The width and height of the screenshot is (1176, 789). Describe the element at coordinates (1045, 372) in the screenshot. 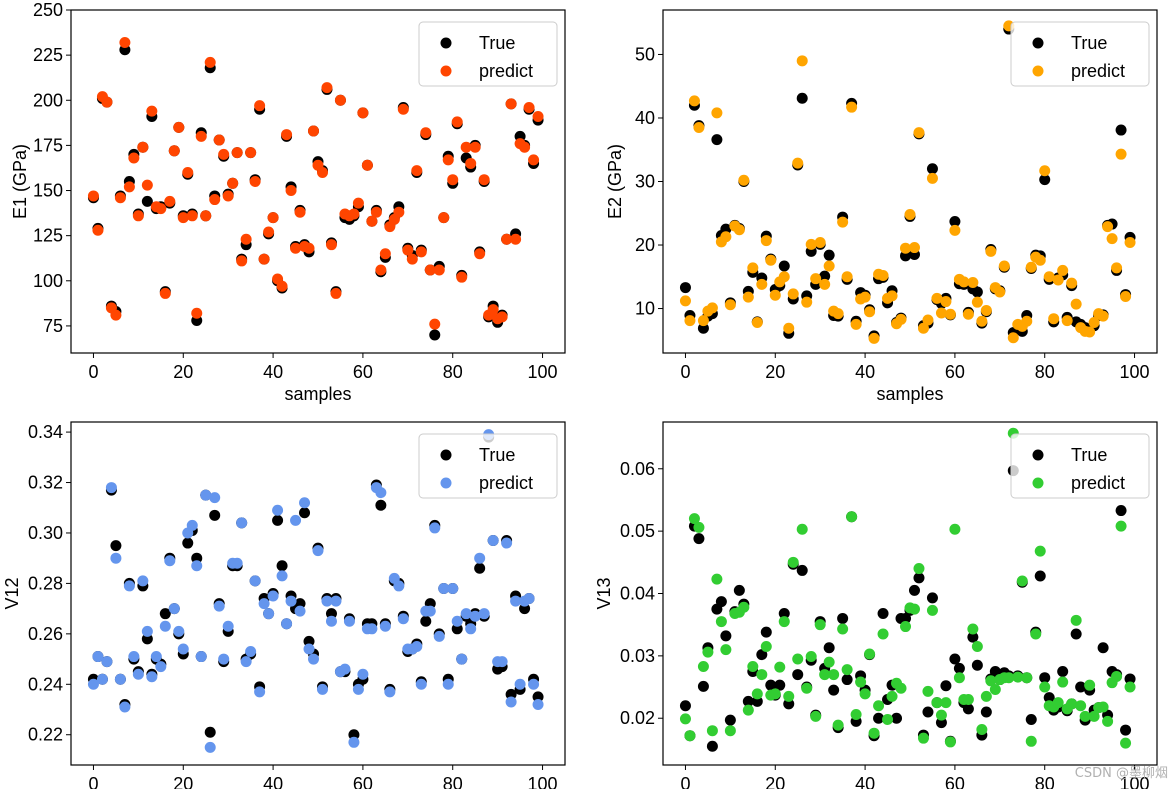

I see `x-tick-label: 80` at that location.